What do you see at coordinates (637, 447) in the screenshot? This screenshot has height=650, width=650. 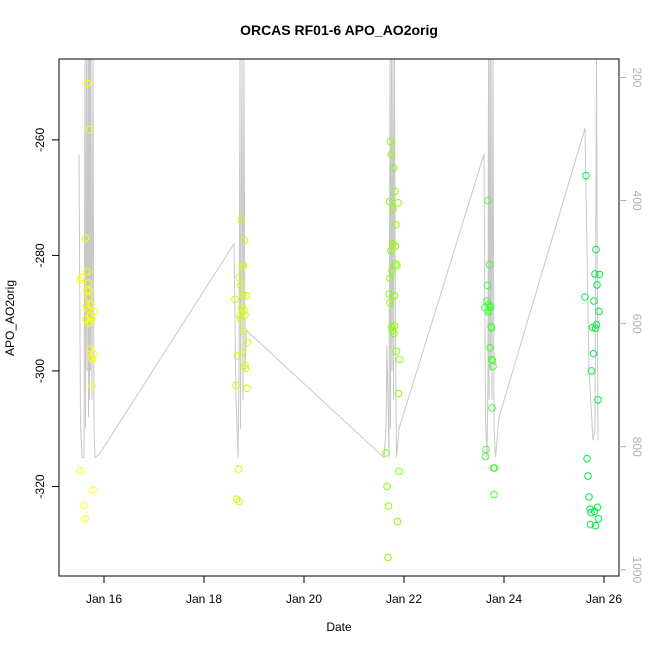 I see `y2-tick-label: 800` at bounding box center [637, 447].